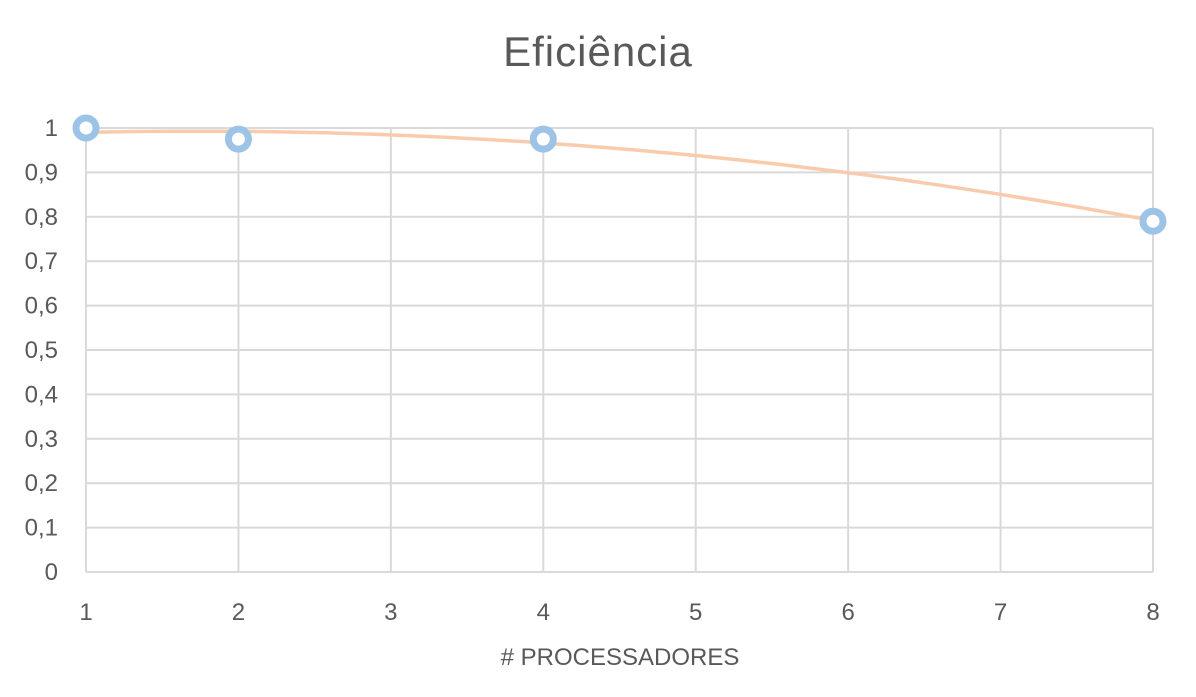 This screenshot has width=1196, height=697. I want to click on y-tick-label: 0,5, so click(41, 350).